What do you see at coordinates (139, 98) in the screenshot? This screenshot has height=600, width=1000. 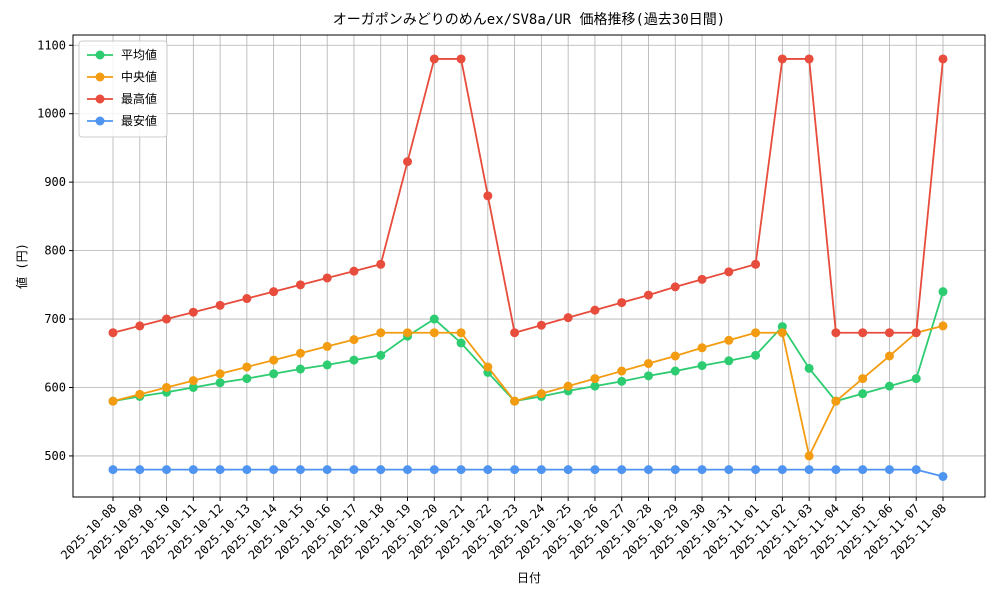 I see `legend-label: 最高値` at bounding box center [139, 98].